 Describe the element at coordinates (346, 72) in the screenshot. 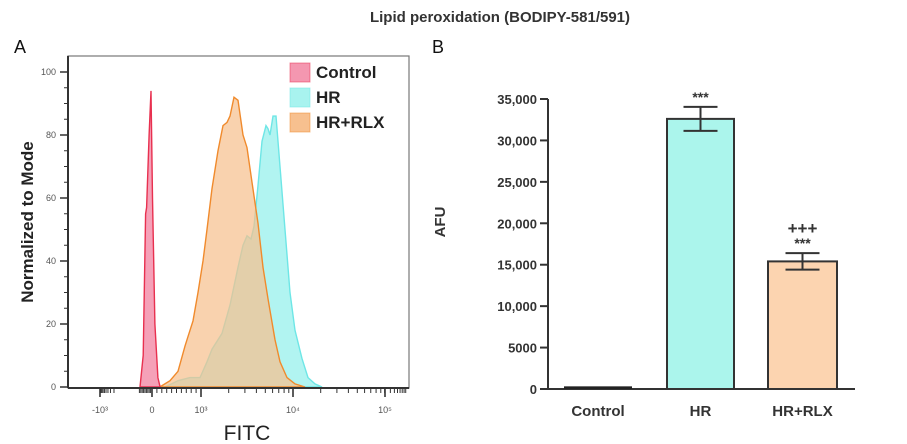

I see `legend-label: Control` at that location.